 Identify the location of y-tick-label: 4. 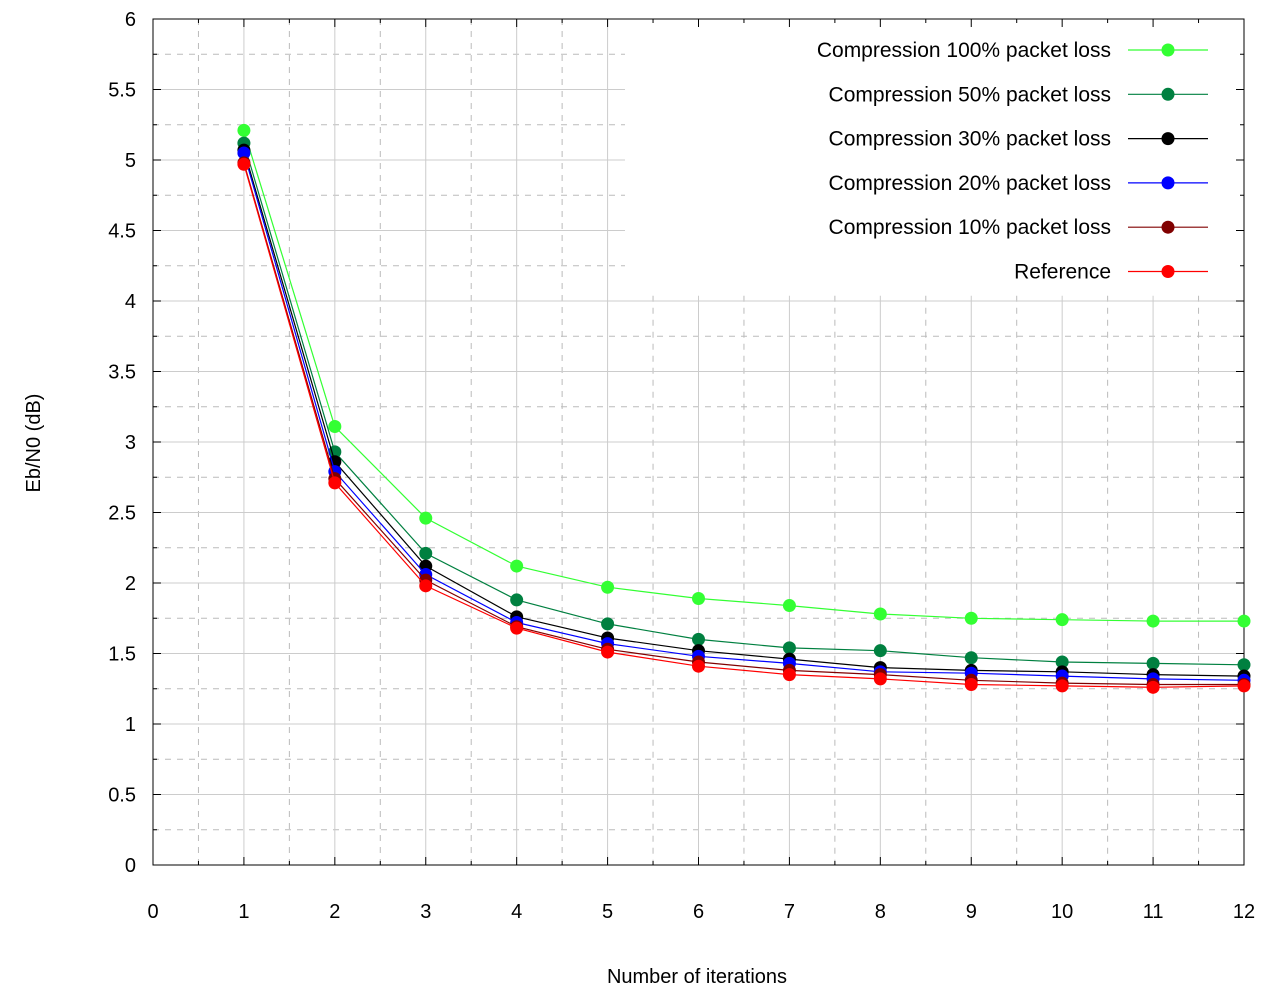
(130, 302).